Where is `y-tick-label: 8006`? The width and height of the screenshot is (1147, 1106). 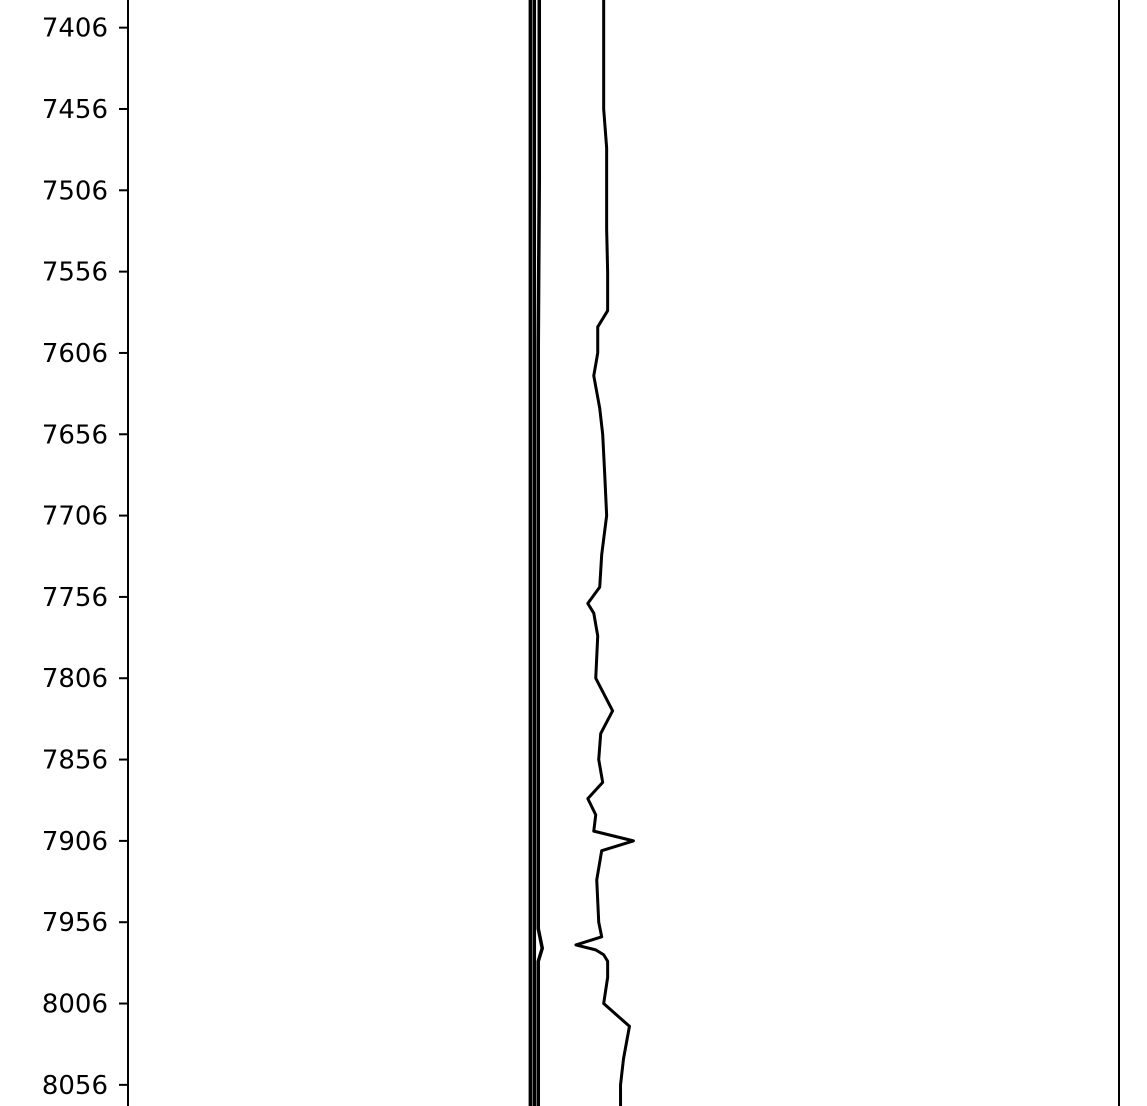
y-tick-label: 8006 is located at coordinates (75, 1005).